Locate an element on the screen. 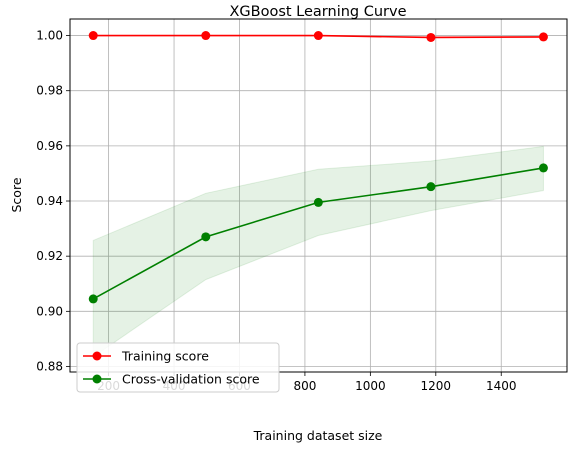 This screenshot has height=453, width=576. legend-label-cv: Cross-validation score is located at coordinates (191, 379).